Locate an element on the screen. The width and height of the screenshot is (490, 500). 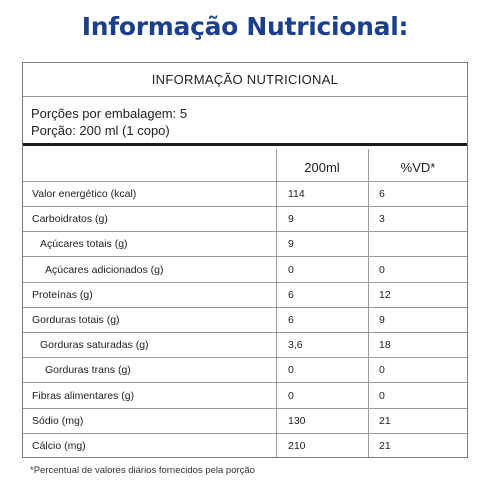
nutrient-name: Cálcio (mg) is located at coordinates (59, 446).